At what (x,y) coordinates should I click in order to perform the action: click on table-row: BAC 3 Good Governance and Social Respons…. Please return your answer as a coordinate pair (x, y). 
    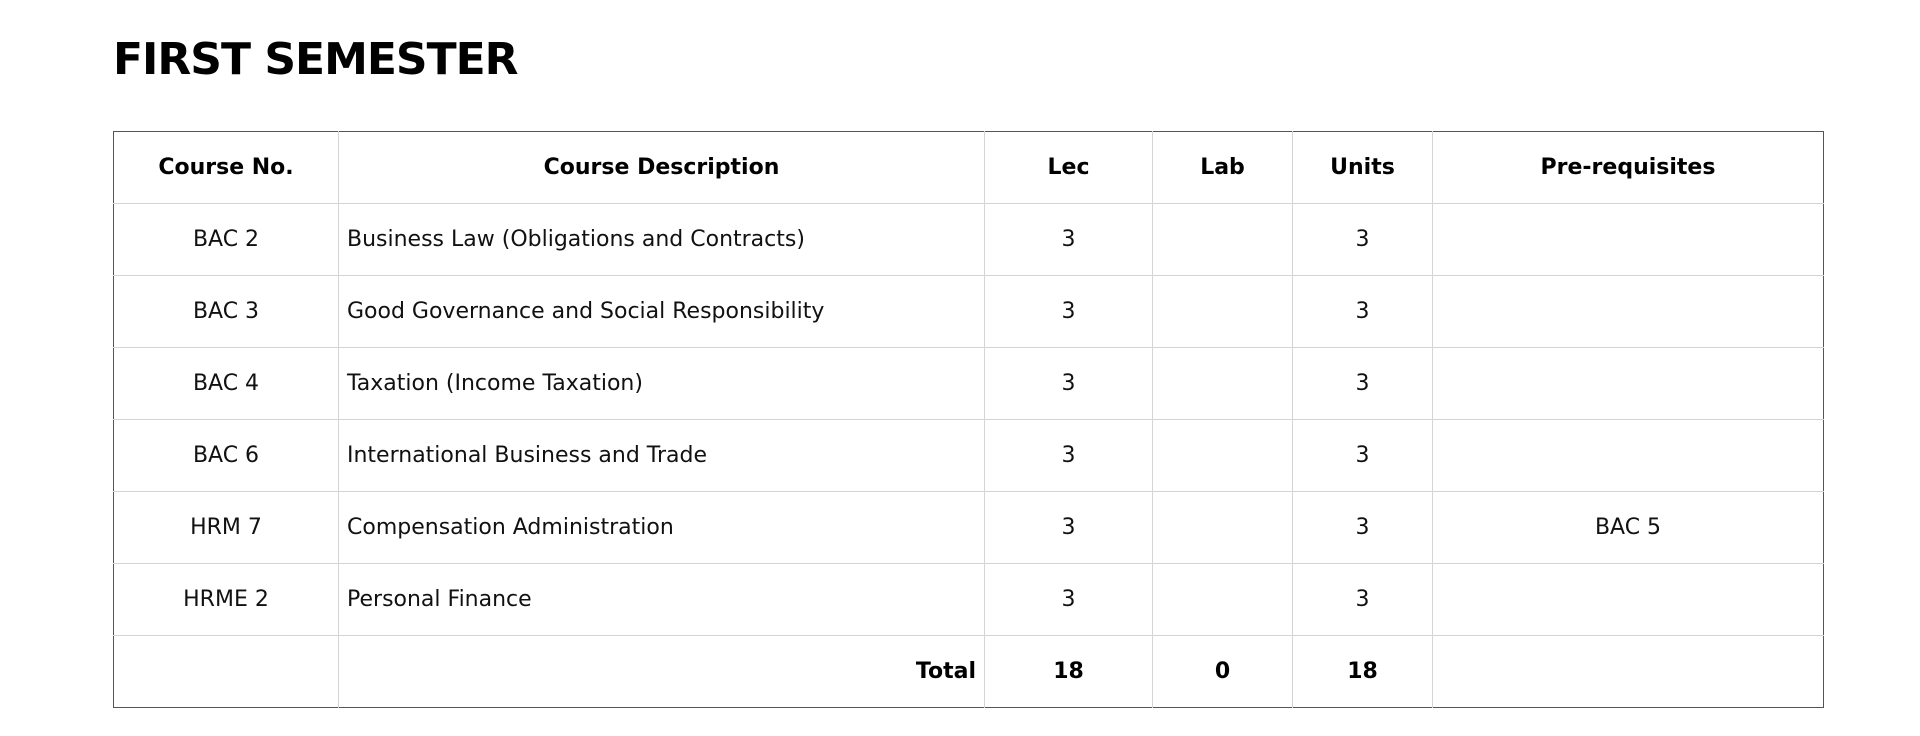
    Looking at the image, I should click on (968, 311).